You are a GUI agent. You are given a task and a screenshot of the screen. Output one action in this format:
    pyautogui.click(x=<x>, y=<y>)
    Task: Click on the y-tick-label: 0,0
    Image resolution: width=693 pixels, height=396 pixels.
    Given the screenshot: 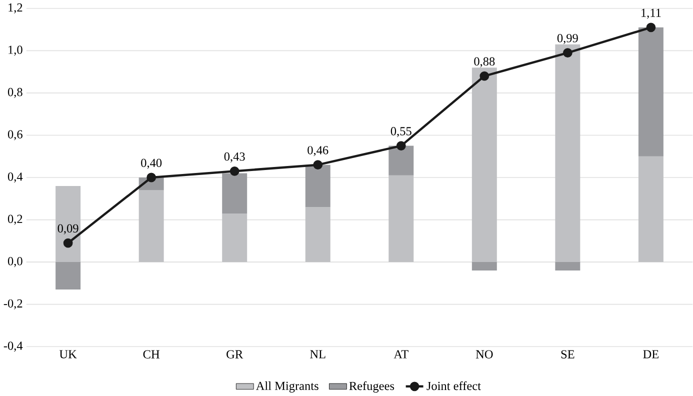 What is the action you would take?
    pyautogui.click(x=15, y=262)
    